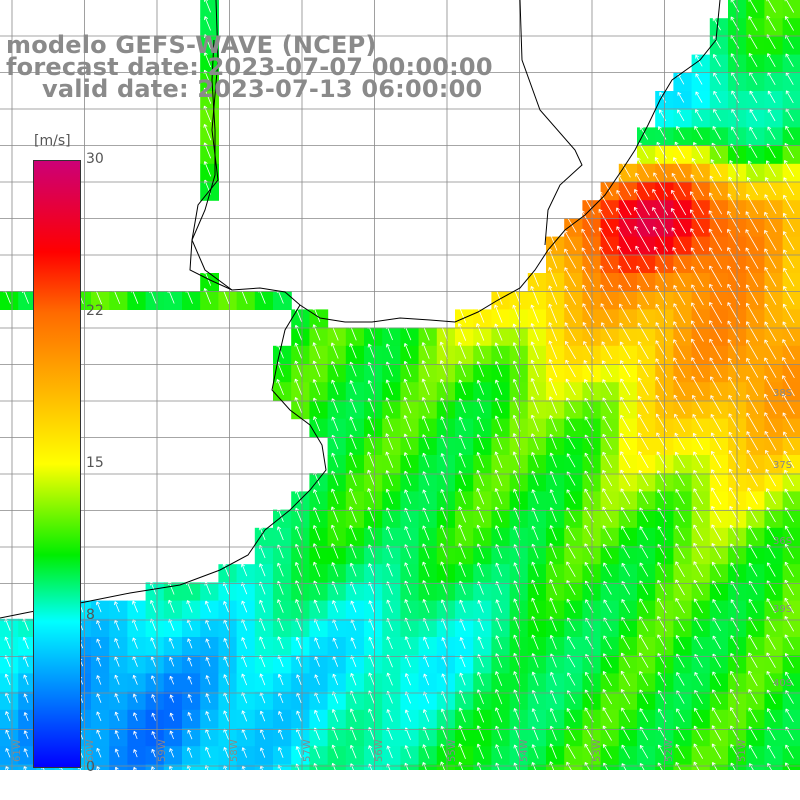 This screenshot has height=800, width=800. I want to click on lat-label-36s: 36S, so click(783, 541).